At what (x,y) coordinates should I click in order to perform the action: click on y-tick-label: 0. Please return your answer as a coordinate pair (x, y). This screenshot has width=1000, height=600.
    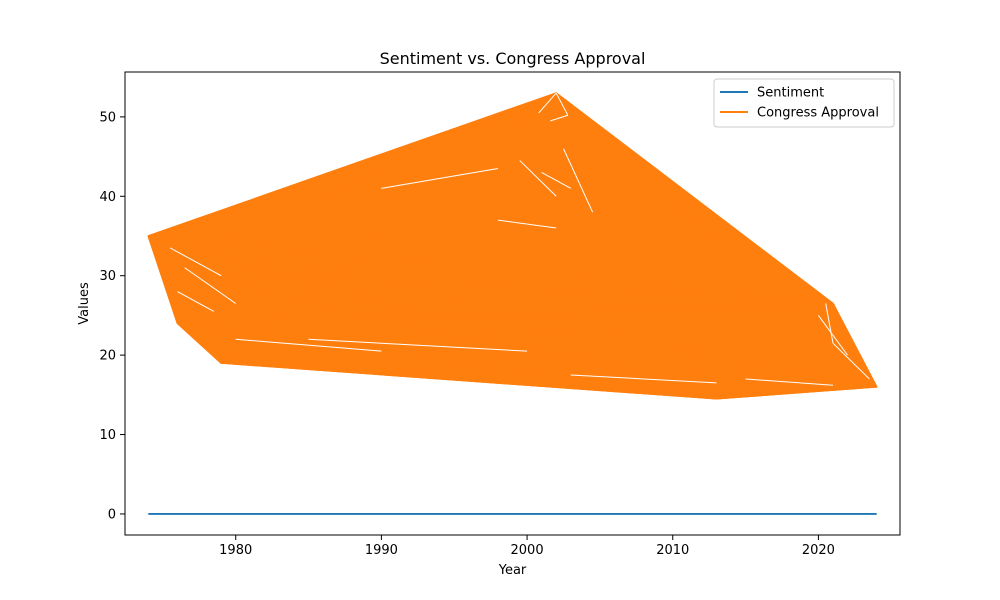
    Looking at the image, I should click on (112, 514).